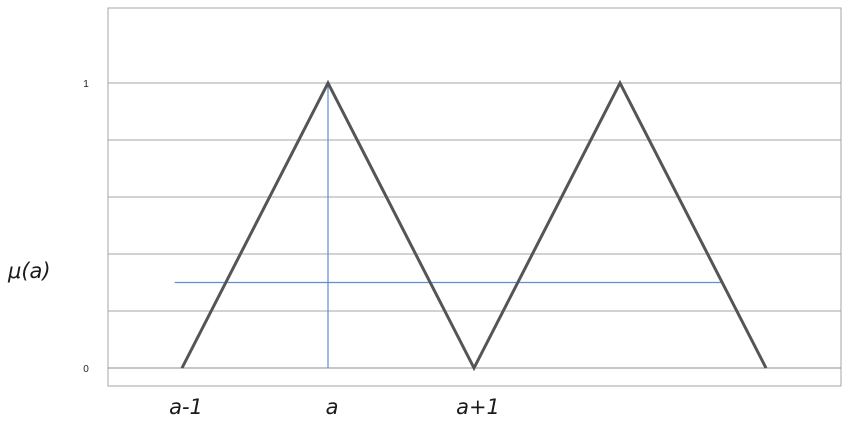  Describe the element at coordinates (86, 84) in the screenshot. I see `y-tick-label: 1` at that location.